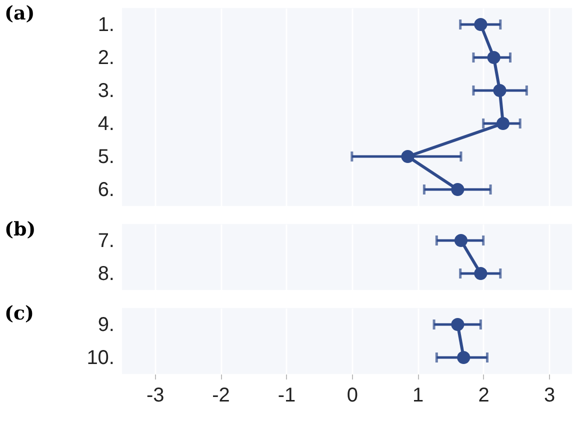  I want to click on y-tick-label: 2., so click(106, 58).